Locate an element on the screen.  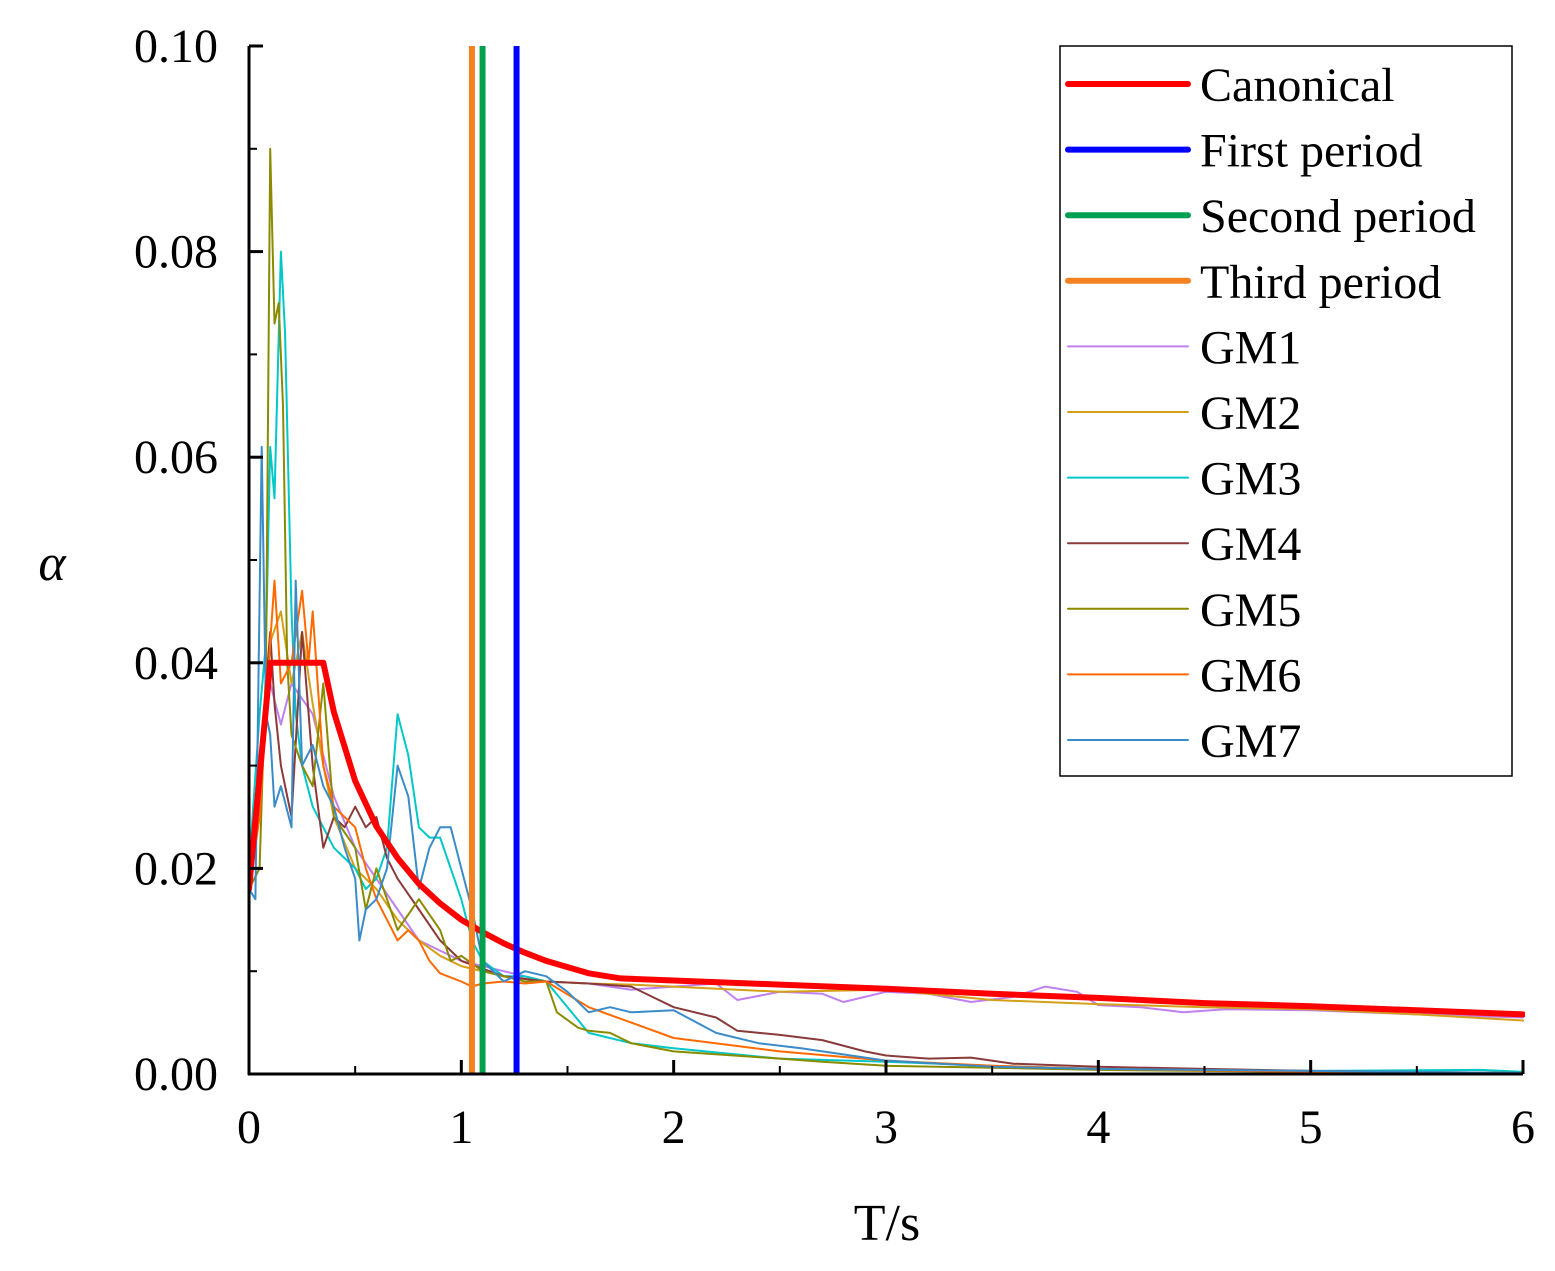
legend-label-gm5: GM5 is located at coordinates (1250, 610).